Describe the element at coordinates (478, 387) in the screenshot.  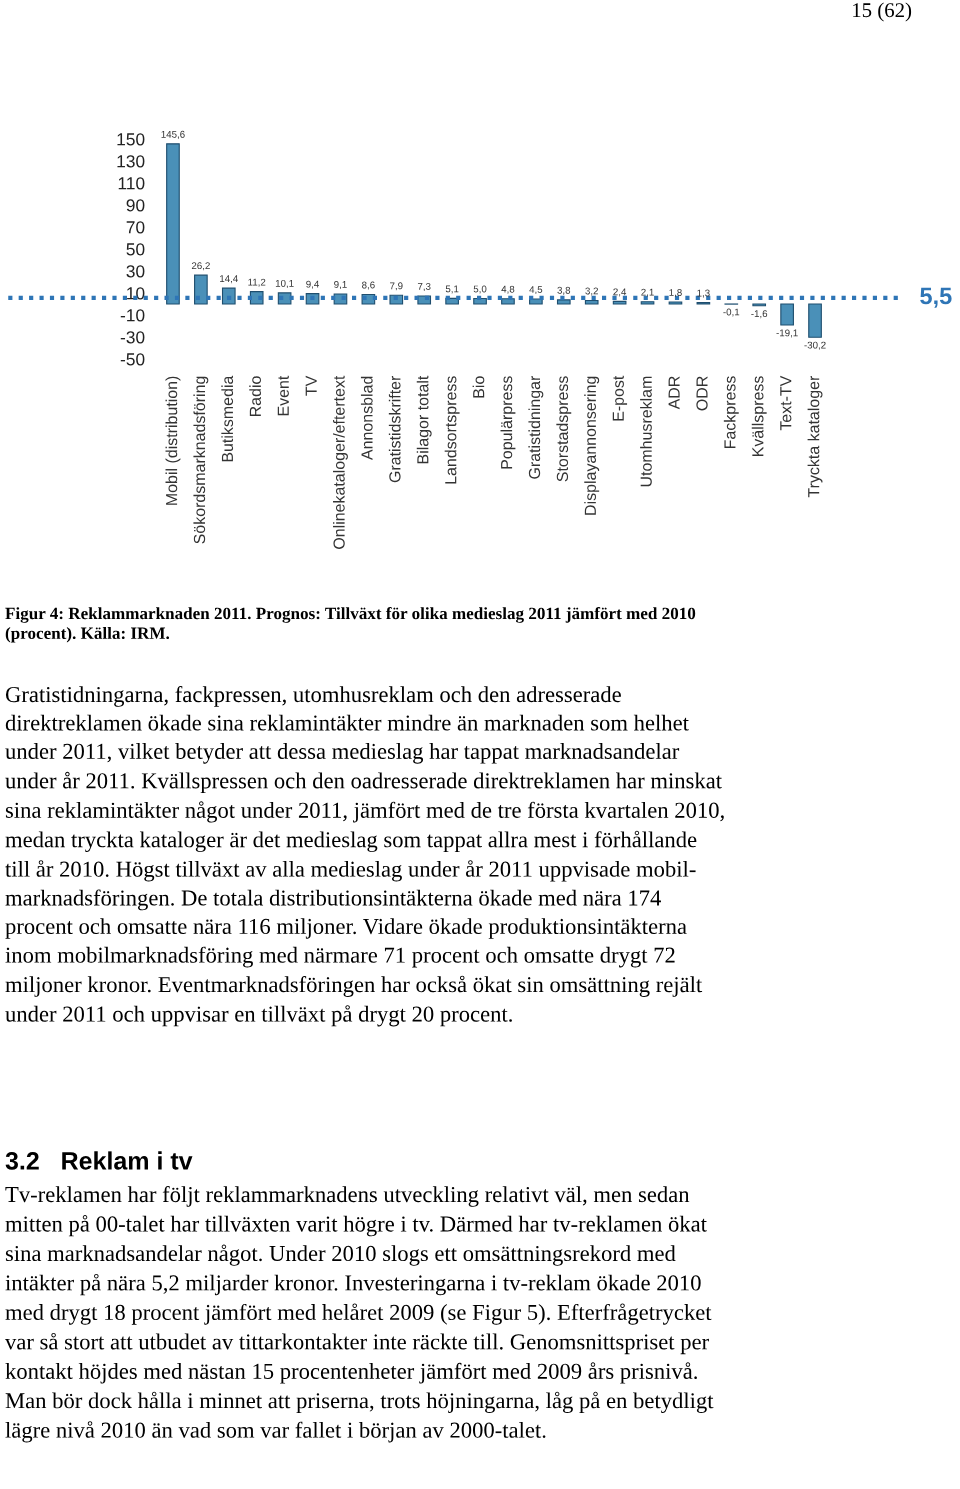
I see `x-tick-label: Bio` at that location.